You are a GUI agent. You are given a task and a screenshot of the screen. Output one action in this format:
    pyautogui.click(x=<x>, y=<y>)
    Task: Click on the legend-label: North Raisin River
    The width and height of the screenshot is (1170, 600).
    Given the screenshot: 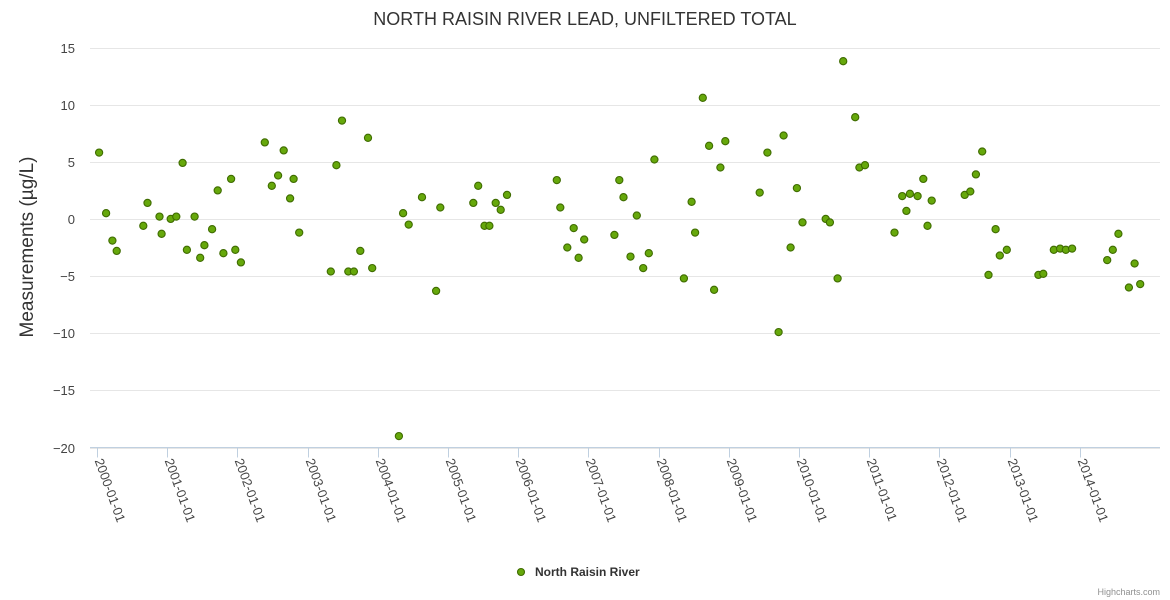 What is the action you would take?
    pyautogui.click(x=587, y=572)
    